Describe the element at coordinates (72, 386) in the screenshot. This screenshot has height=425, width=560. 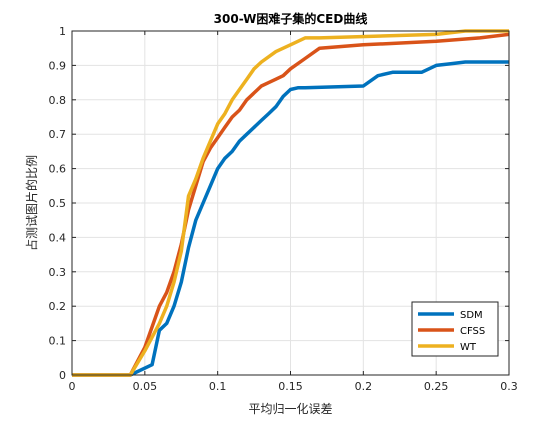
I see `x-tick-label: 0` at that location.